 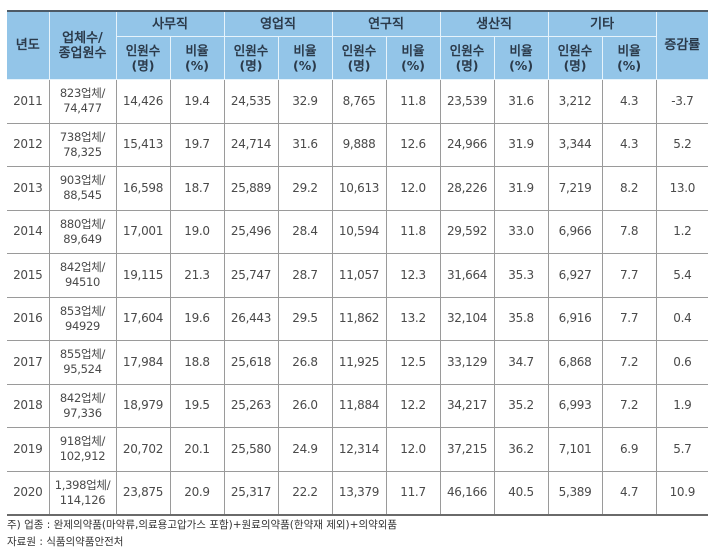 What do you see at coordinates (82, 136) in the screenshot?
I see `companies-count: 738업체/` at bounding box center [82, 136].